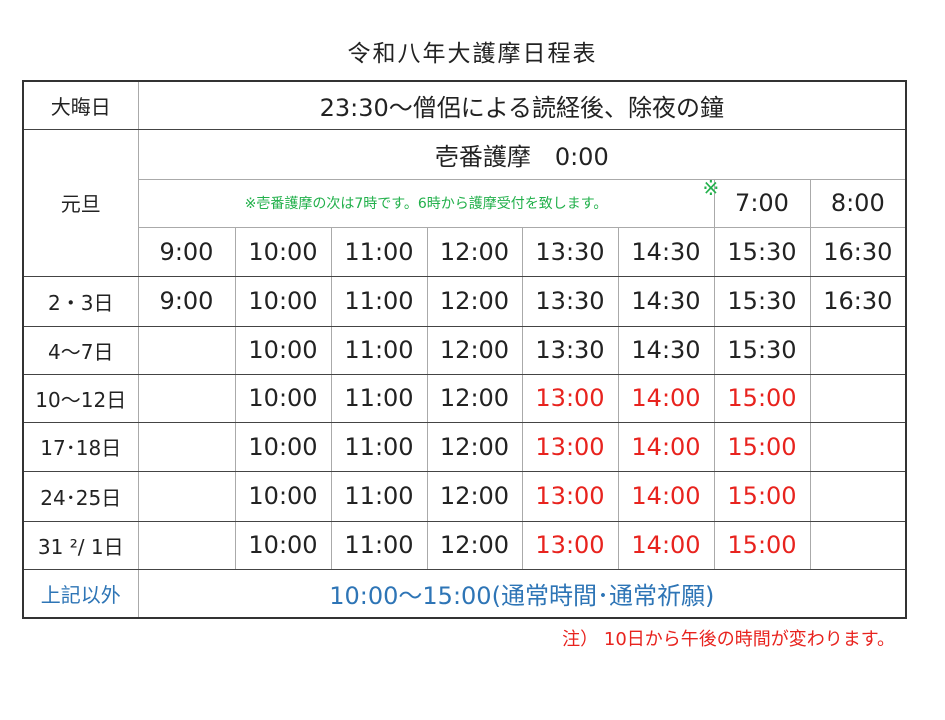 The image size is (945, 720). I want to click on row-label: 10〜12日, so click(80, 398).